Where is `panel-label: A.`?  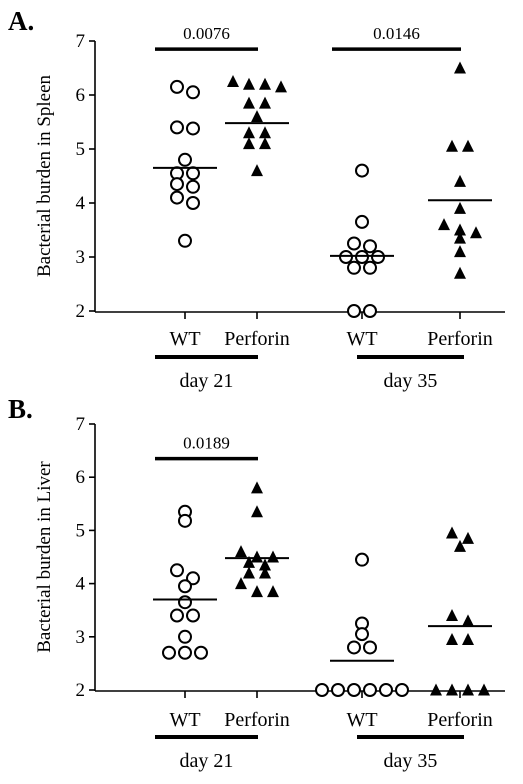
panel-label: A. is located at coordinates (21, 21).